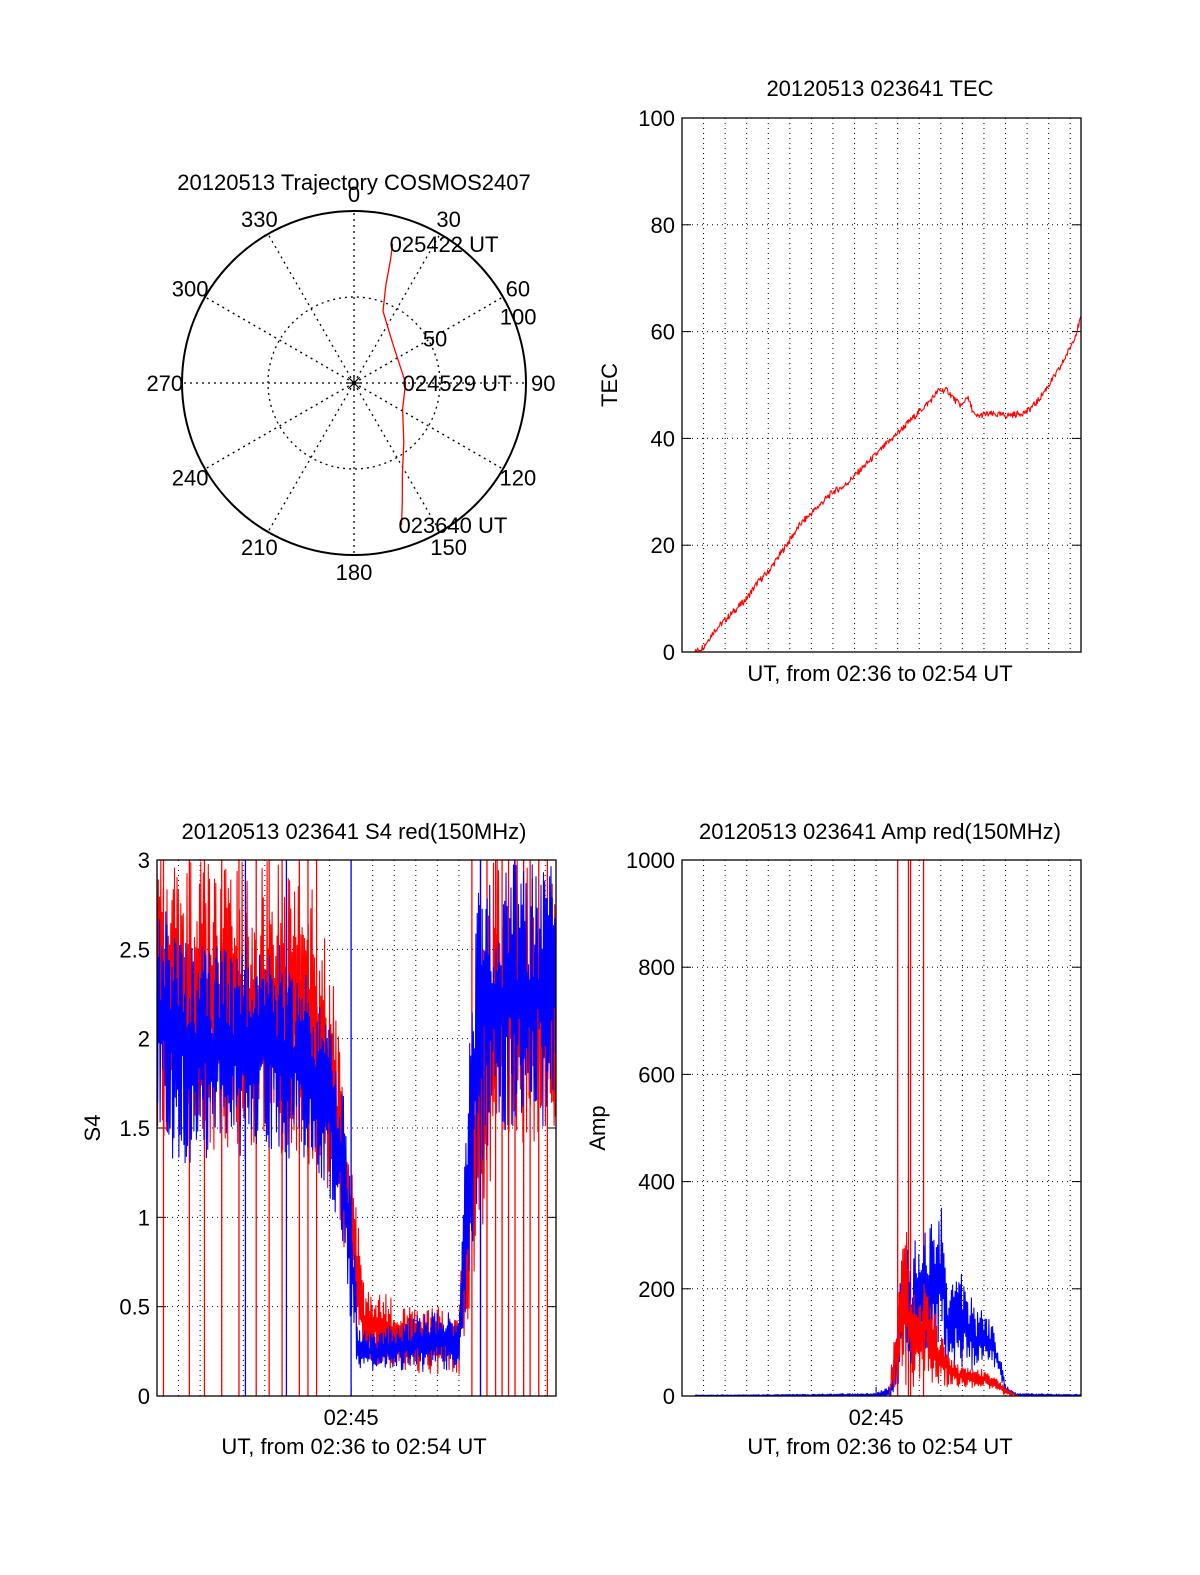  I want to click on amp-plot-area: 0 200 400 600 800 1000 02:45, so click(854, 1139).